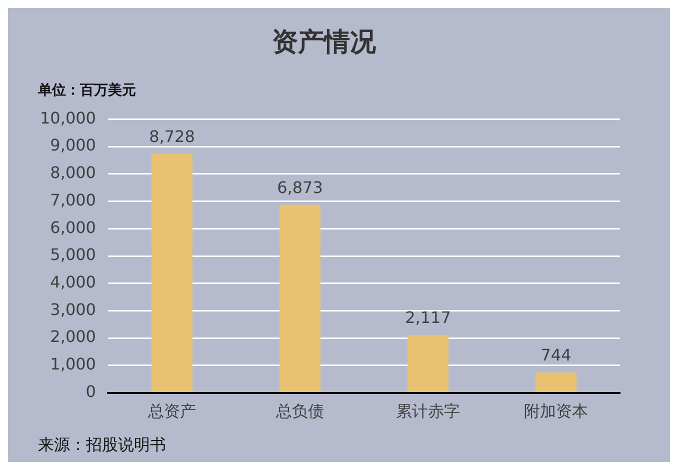 This screenshot has width=678, height=470. I want to click on x-tick-label: 总负债, so click(299, 411).